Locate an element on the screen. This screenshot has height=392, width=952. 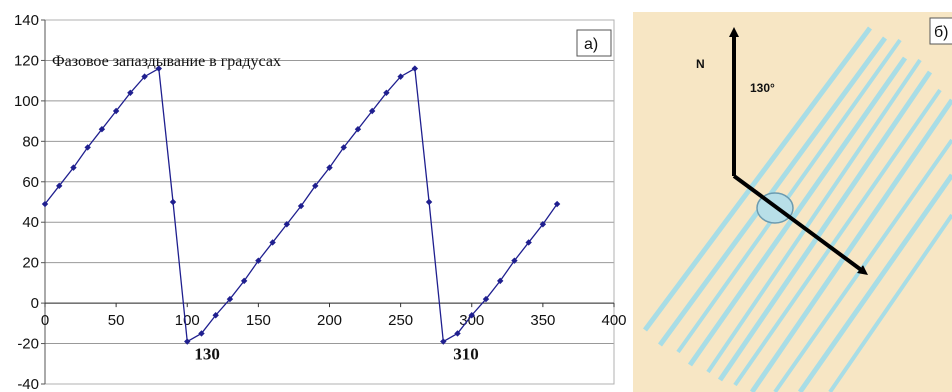
y-tick-label: 100 is located at coordinates (26, 101).